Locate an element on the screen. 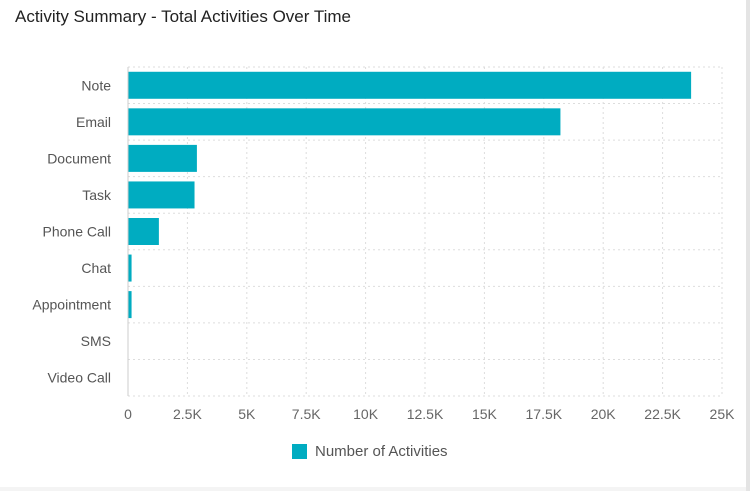  x-tick-label: 5K is located at coordinates (247, 414).